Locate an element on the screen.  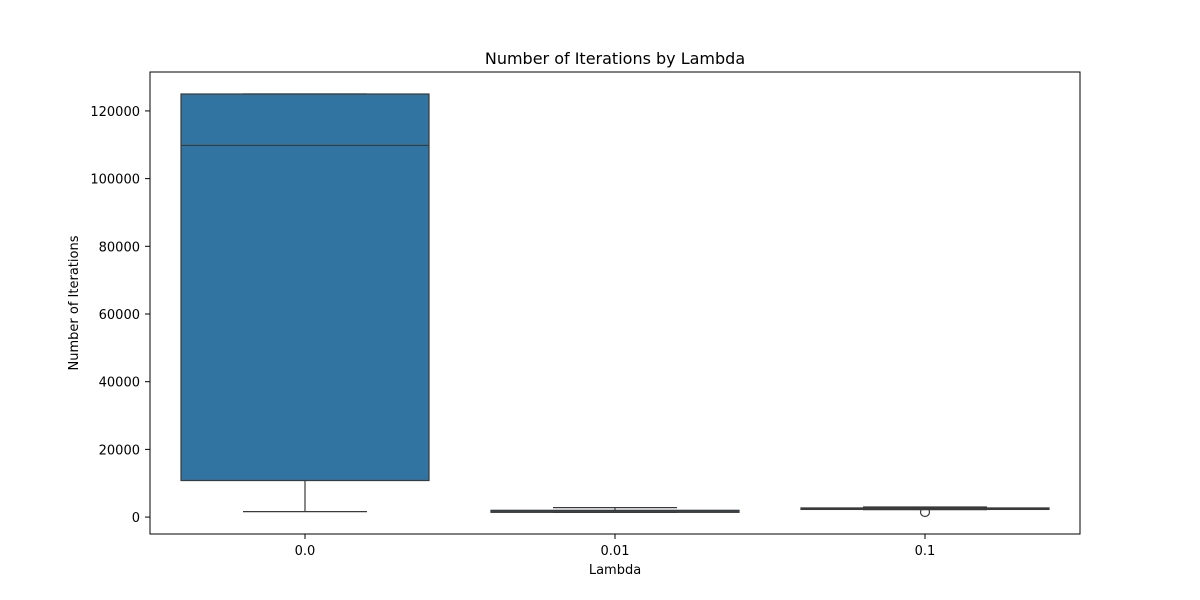
x-tick-label: 0.1 is located at coordinates (925, 551).